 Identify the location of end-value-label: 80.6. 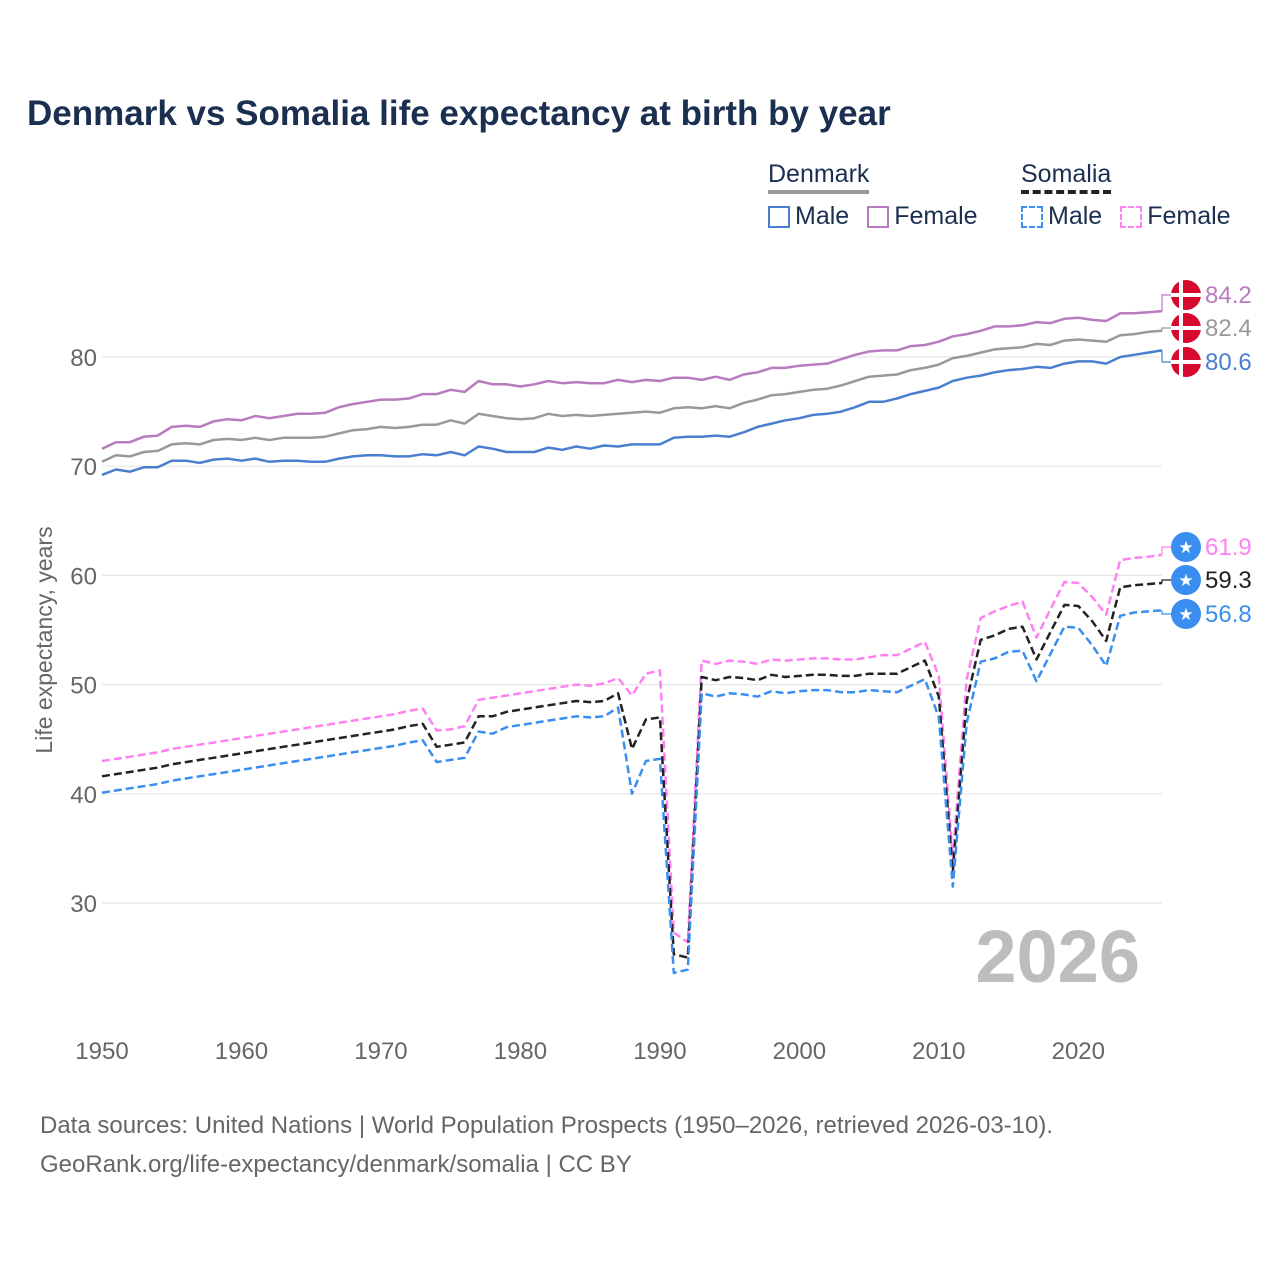
(1228, 362).